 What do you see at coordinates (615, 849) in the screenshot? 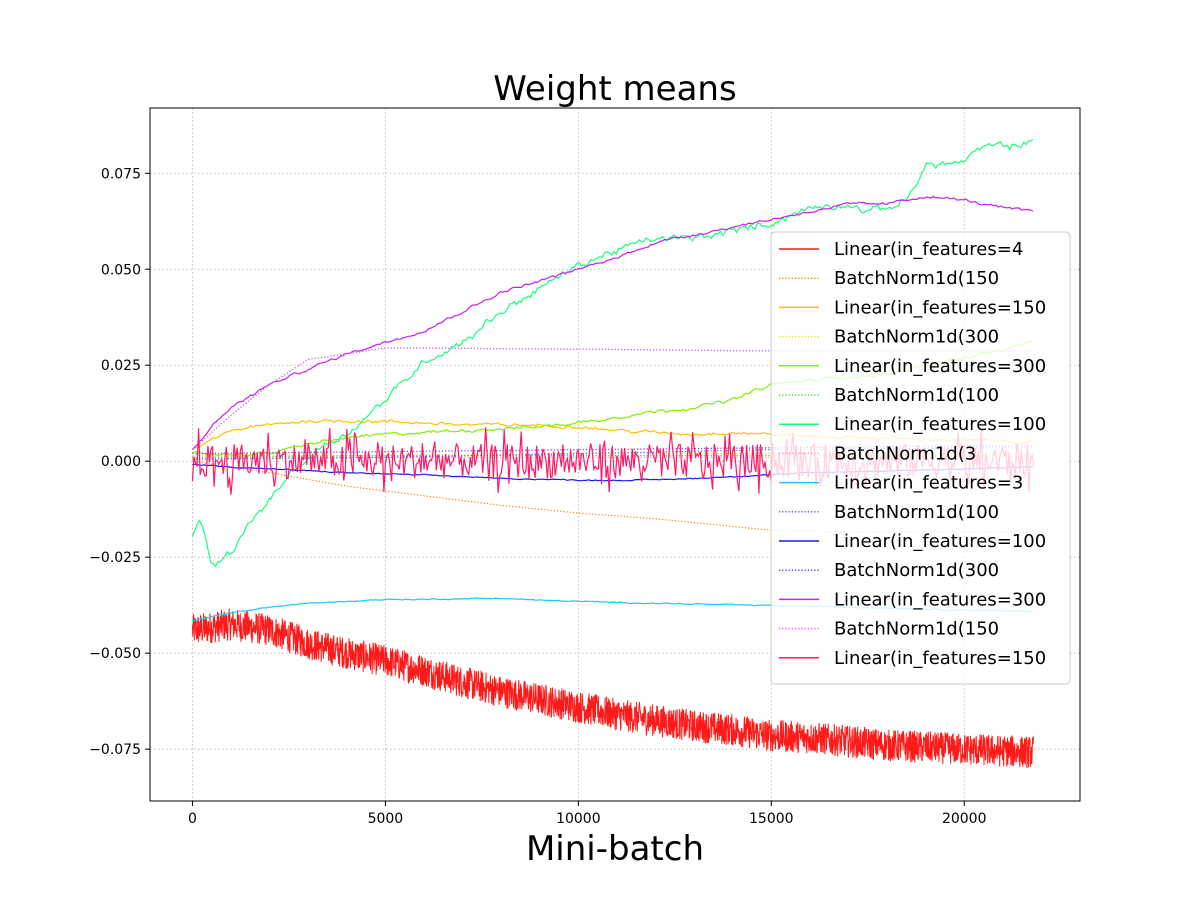
I see `x-axis-label: Mini-batch` at bounding box center [615, 849].